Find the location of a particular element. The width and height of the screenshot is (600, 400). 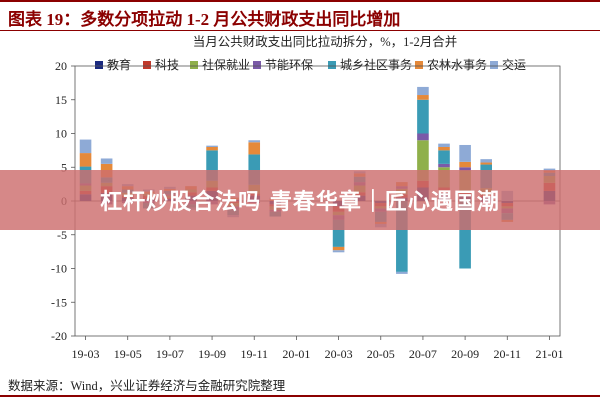

x-tick-label: 21-01 is located at coordinates (549, 354).